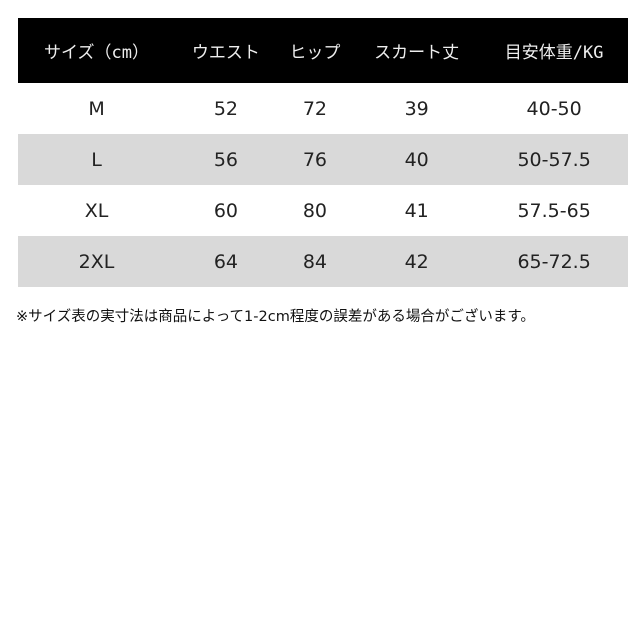 The height and width of the screenshot is (640, 640). What do you see at coordinates (315, 50) in the screenshot?
I see `header-hip: ヒップ` at bounding box center [315, 50].